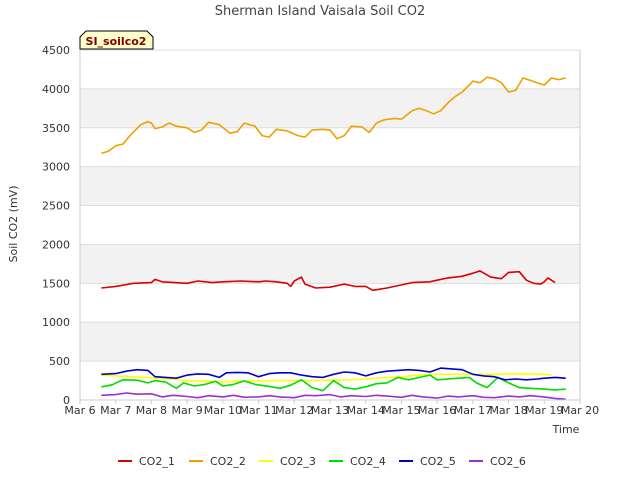  I want to click on legend: CO2_1 CO2_2 CO2_3 CO2_4 CO2_5 CO2_6, so click(322, 461).